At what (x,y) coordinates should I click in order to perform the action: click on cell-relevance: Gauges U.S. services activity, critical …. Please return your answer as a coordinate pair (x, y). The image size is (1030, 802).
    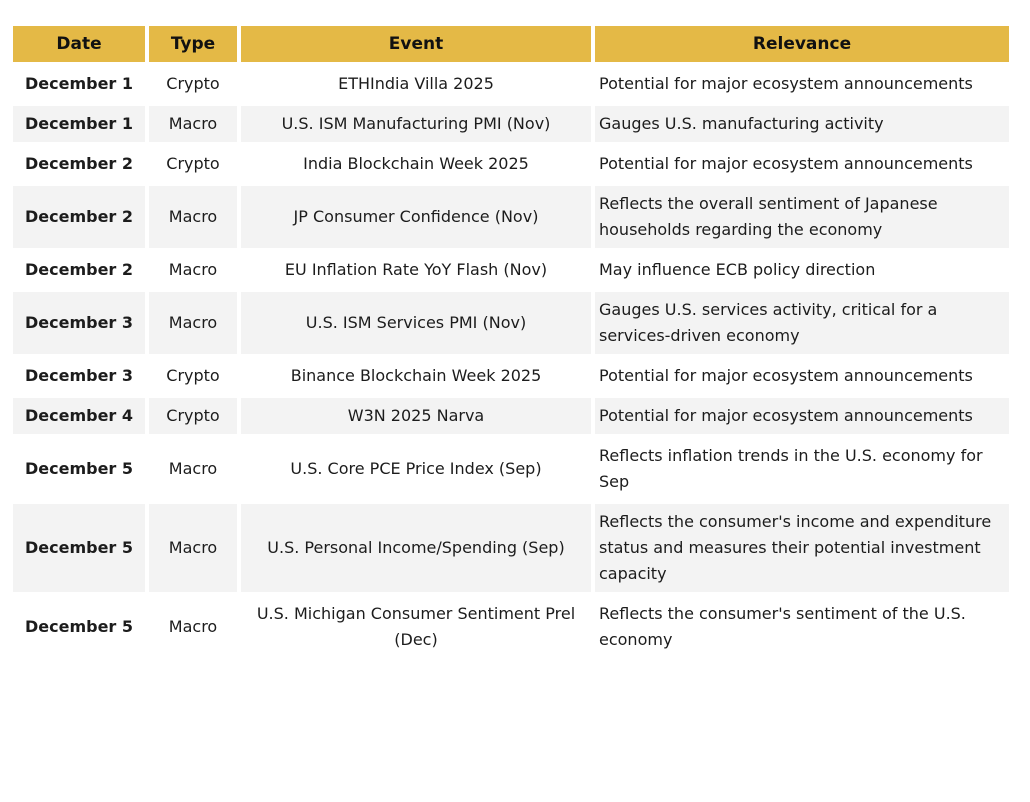
    Looking at the image, I should click on (802, 323).